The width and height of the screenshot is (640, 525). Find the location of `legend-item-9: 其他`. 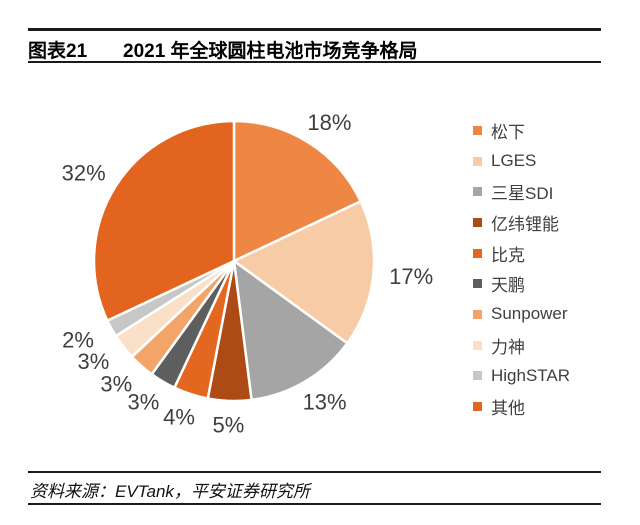

legend-item-9: 其他 is located at coordinates (521, 406).